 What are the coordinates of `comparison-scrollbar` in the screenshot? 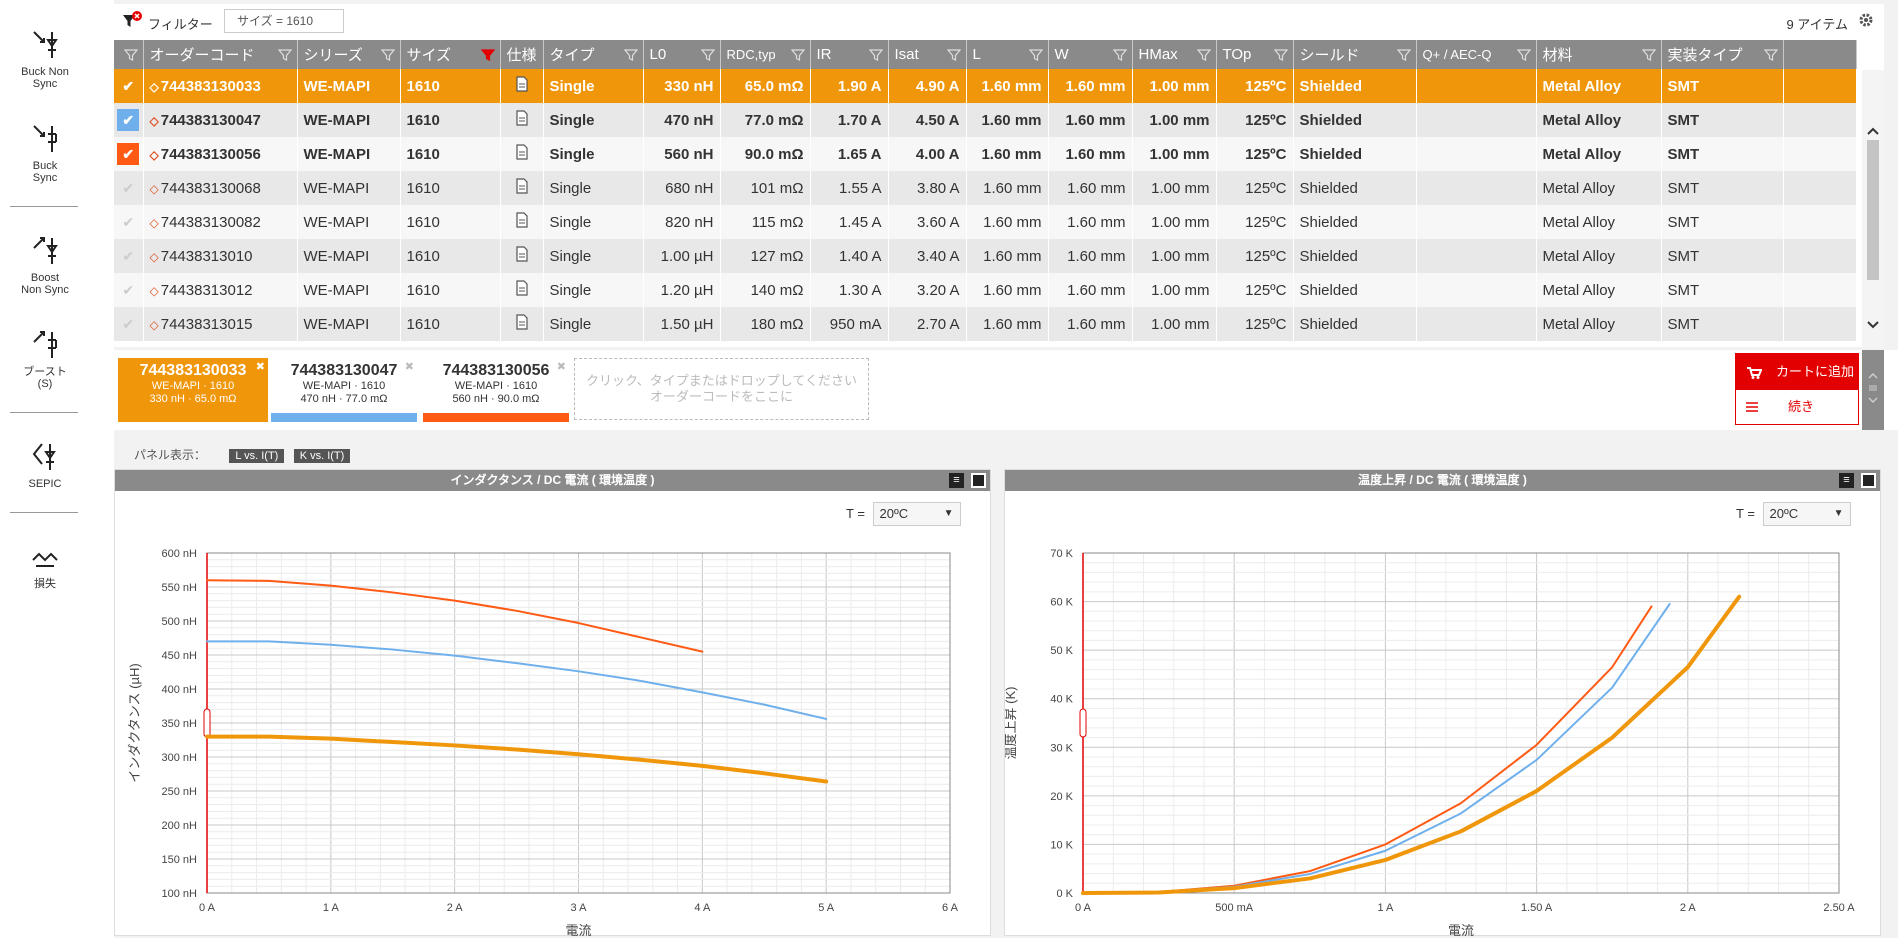 It's located at (1873, 390).